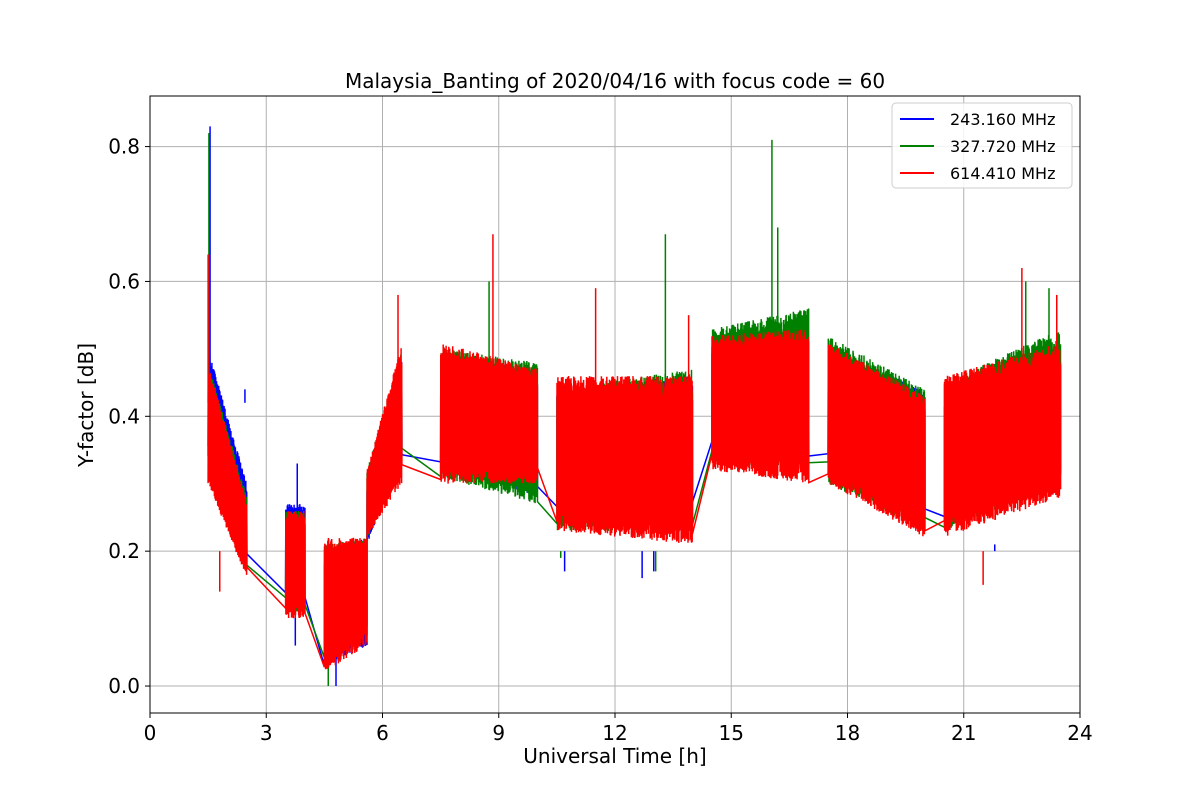  I want to click on legend-label: 614.410 MHz, so click(1002, 173).